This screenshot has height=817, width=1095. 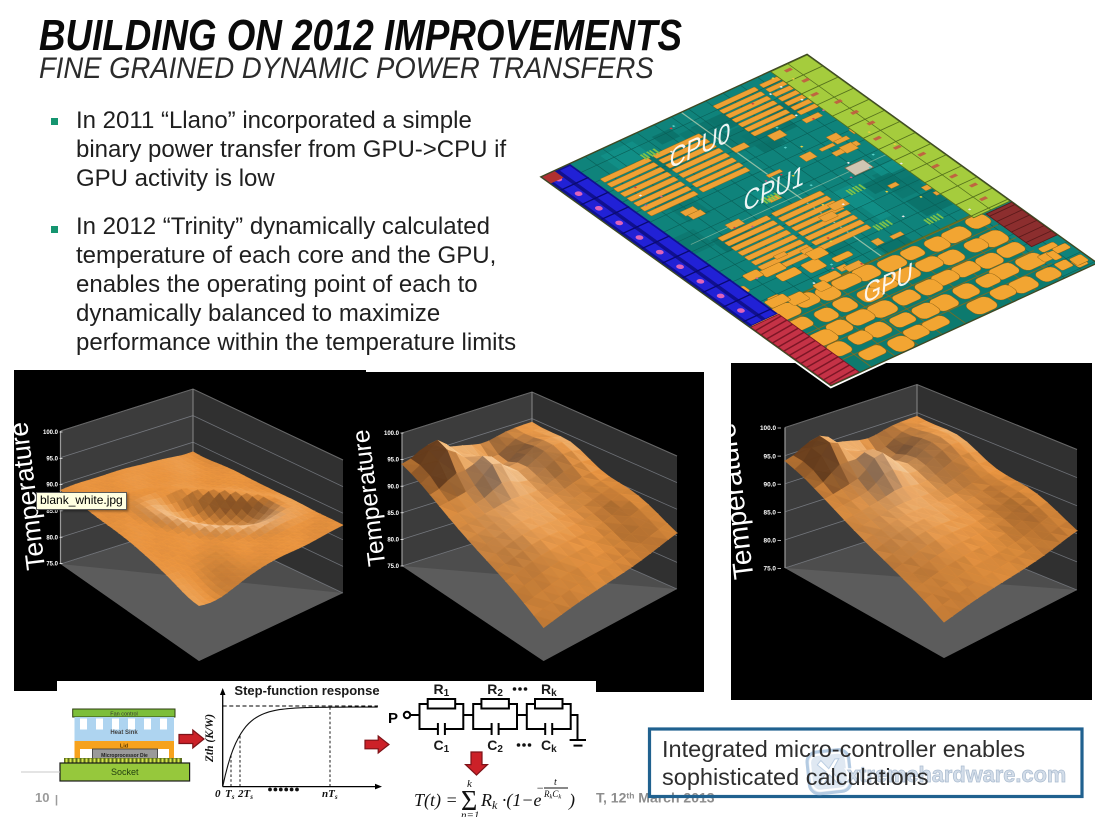 What do you see at coordinates (218, 794) in the screenshot?
I see `svg-text: 0` at bounding box center [218, 794].